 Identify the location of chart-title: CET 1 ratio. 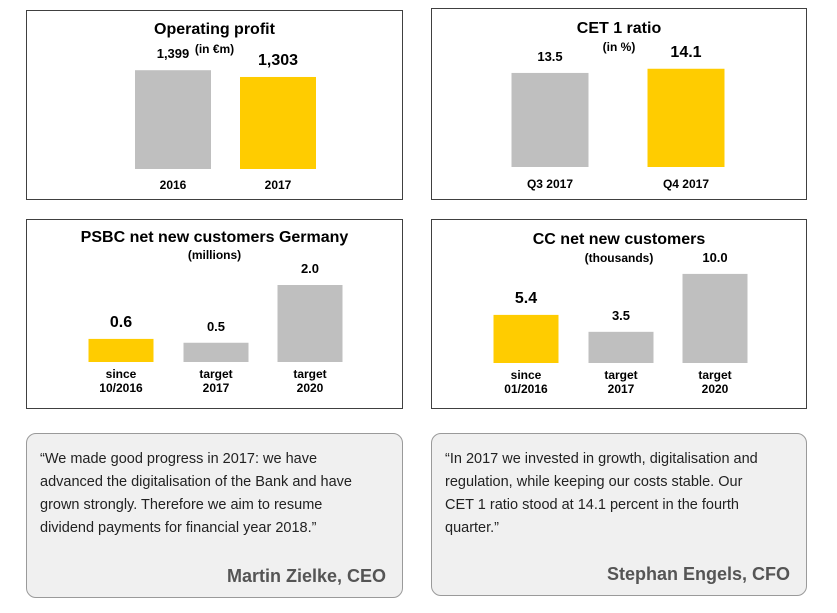
(619, 28).